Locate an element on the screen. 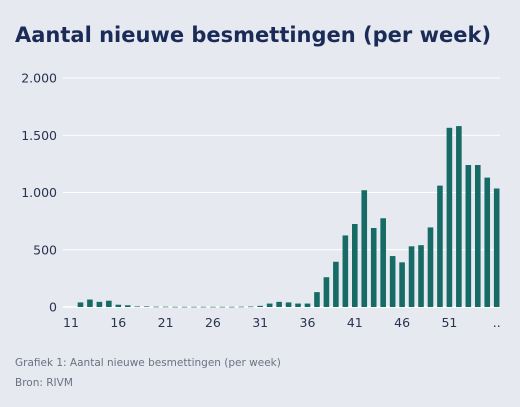  y-axis-labels: 0 500 1.000 1.500 2.000 is located at coordinates (39, 193).